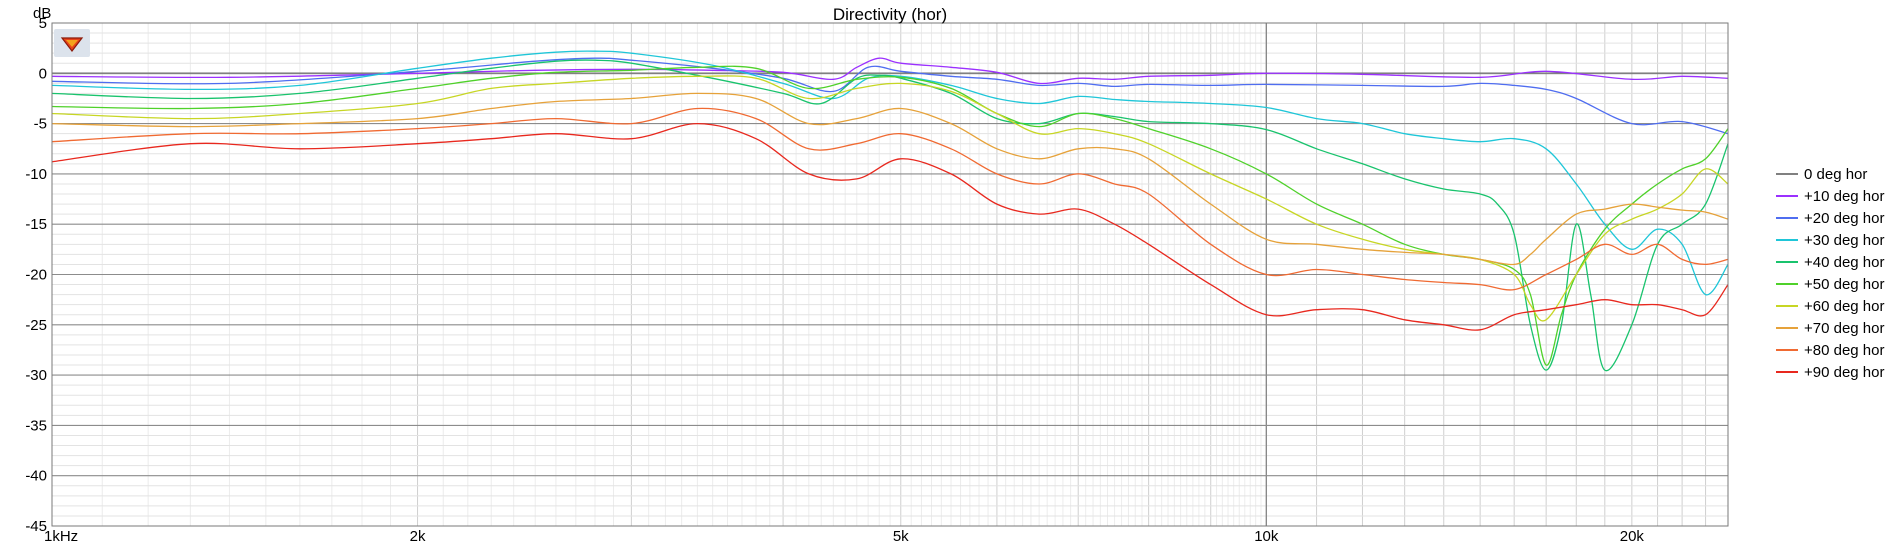 The image size is (1904, 542). Describe the element at coordinates (1844, 372) in the screenshot. I see `legend-label: +90 deg hor` at that location.